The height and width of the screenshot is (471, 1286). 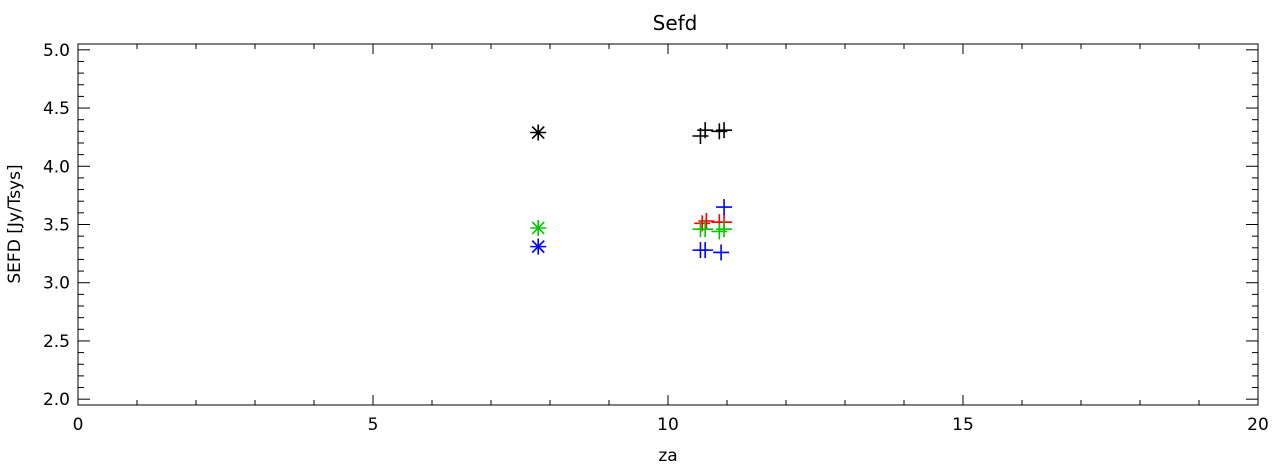 What do you see at coordinates (667, 456) in the screenshot?
I see `x-axis-label: za` at bounding box center [667, 456].